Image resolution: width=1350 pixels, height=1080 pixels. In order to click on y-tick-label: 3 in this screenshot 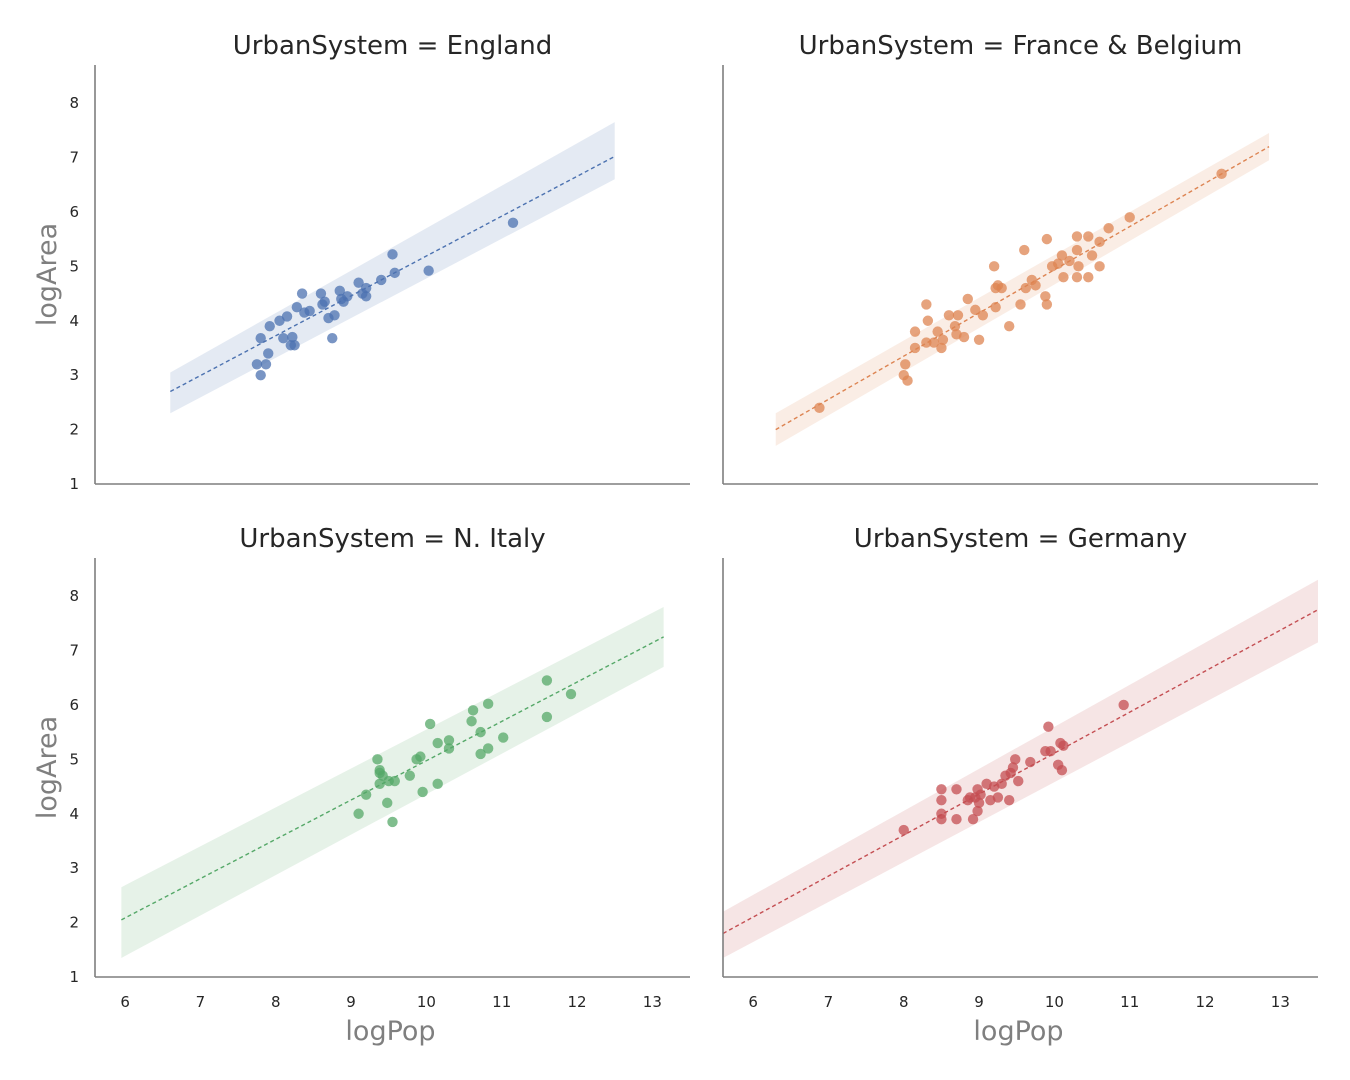, I will do `click(74, 868)`.